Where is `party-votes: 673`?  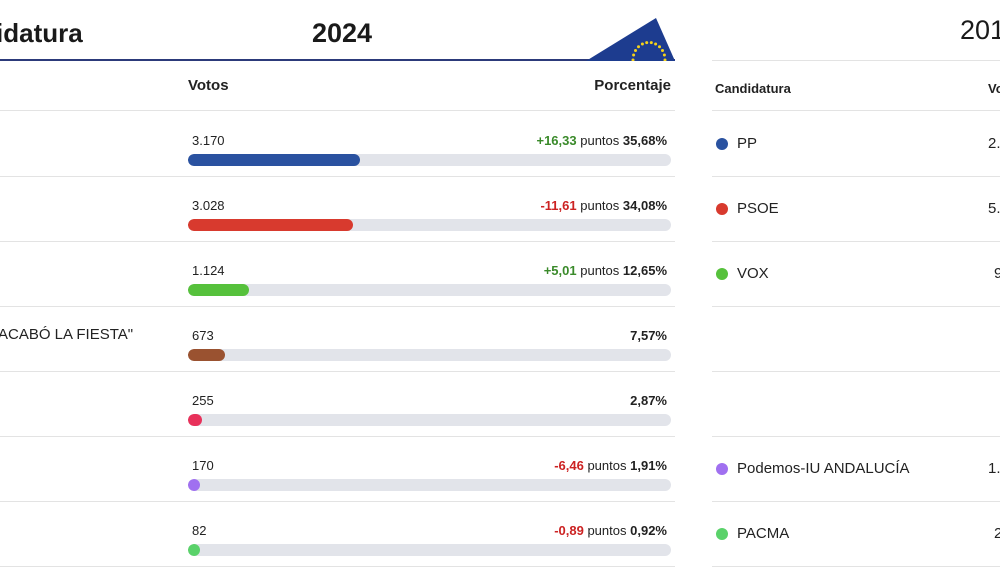 party-votes: 673 is located at coordinates (203, 335).